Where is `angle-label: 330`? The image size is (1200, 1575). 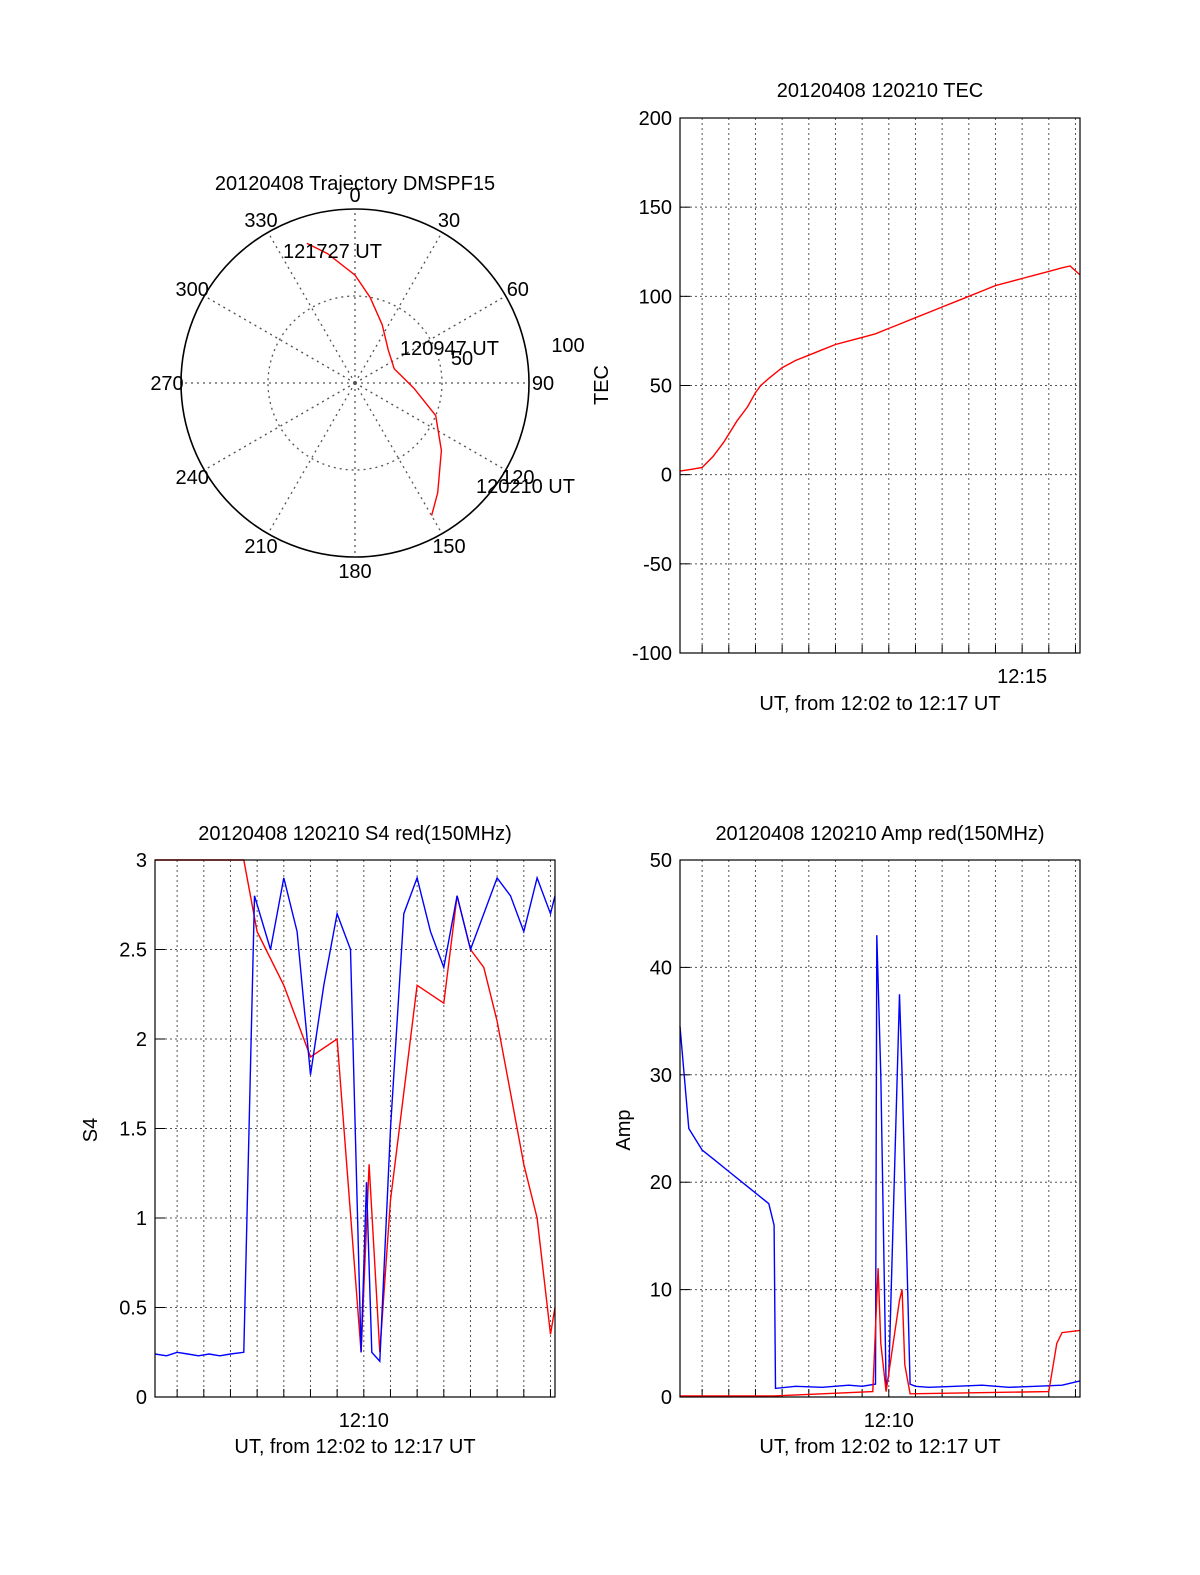
angle-label: 330 is located at coordinates (260, 221).